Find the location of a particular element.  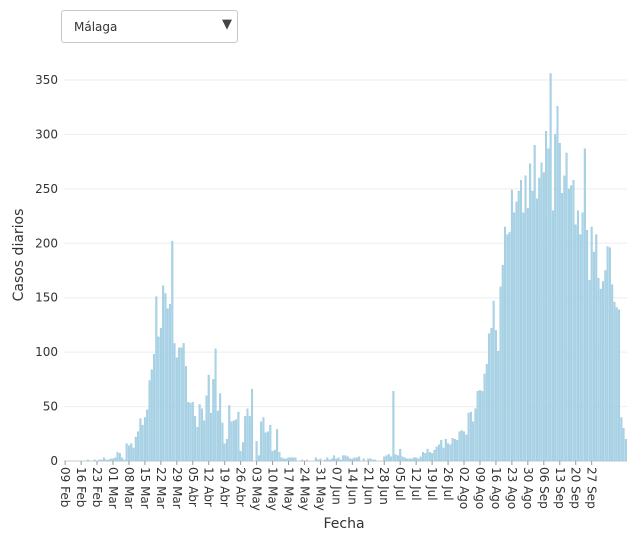

province-dropdown: Málaga ▼ is located at coordinates (149, 26).